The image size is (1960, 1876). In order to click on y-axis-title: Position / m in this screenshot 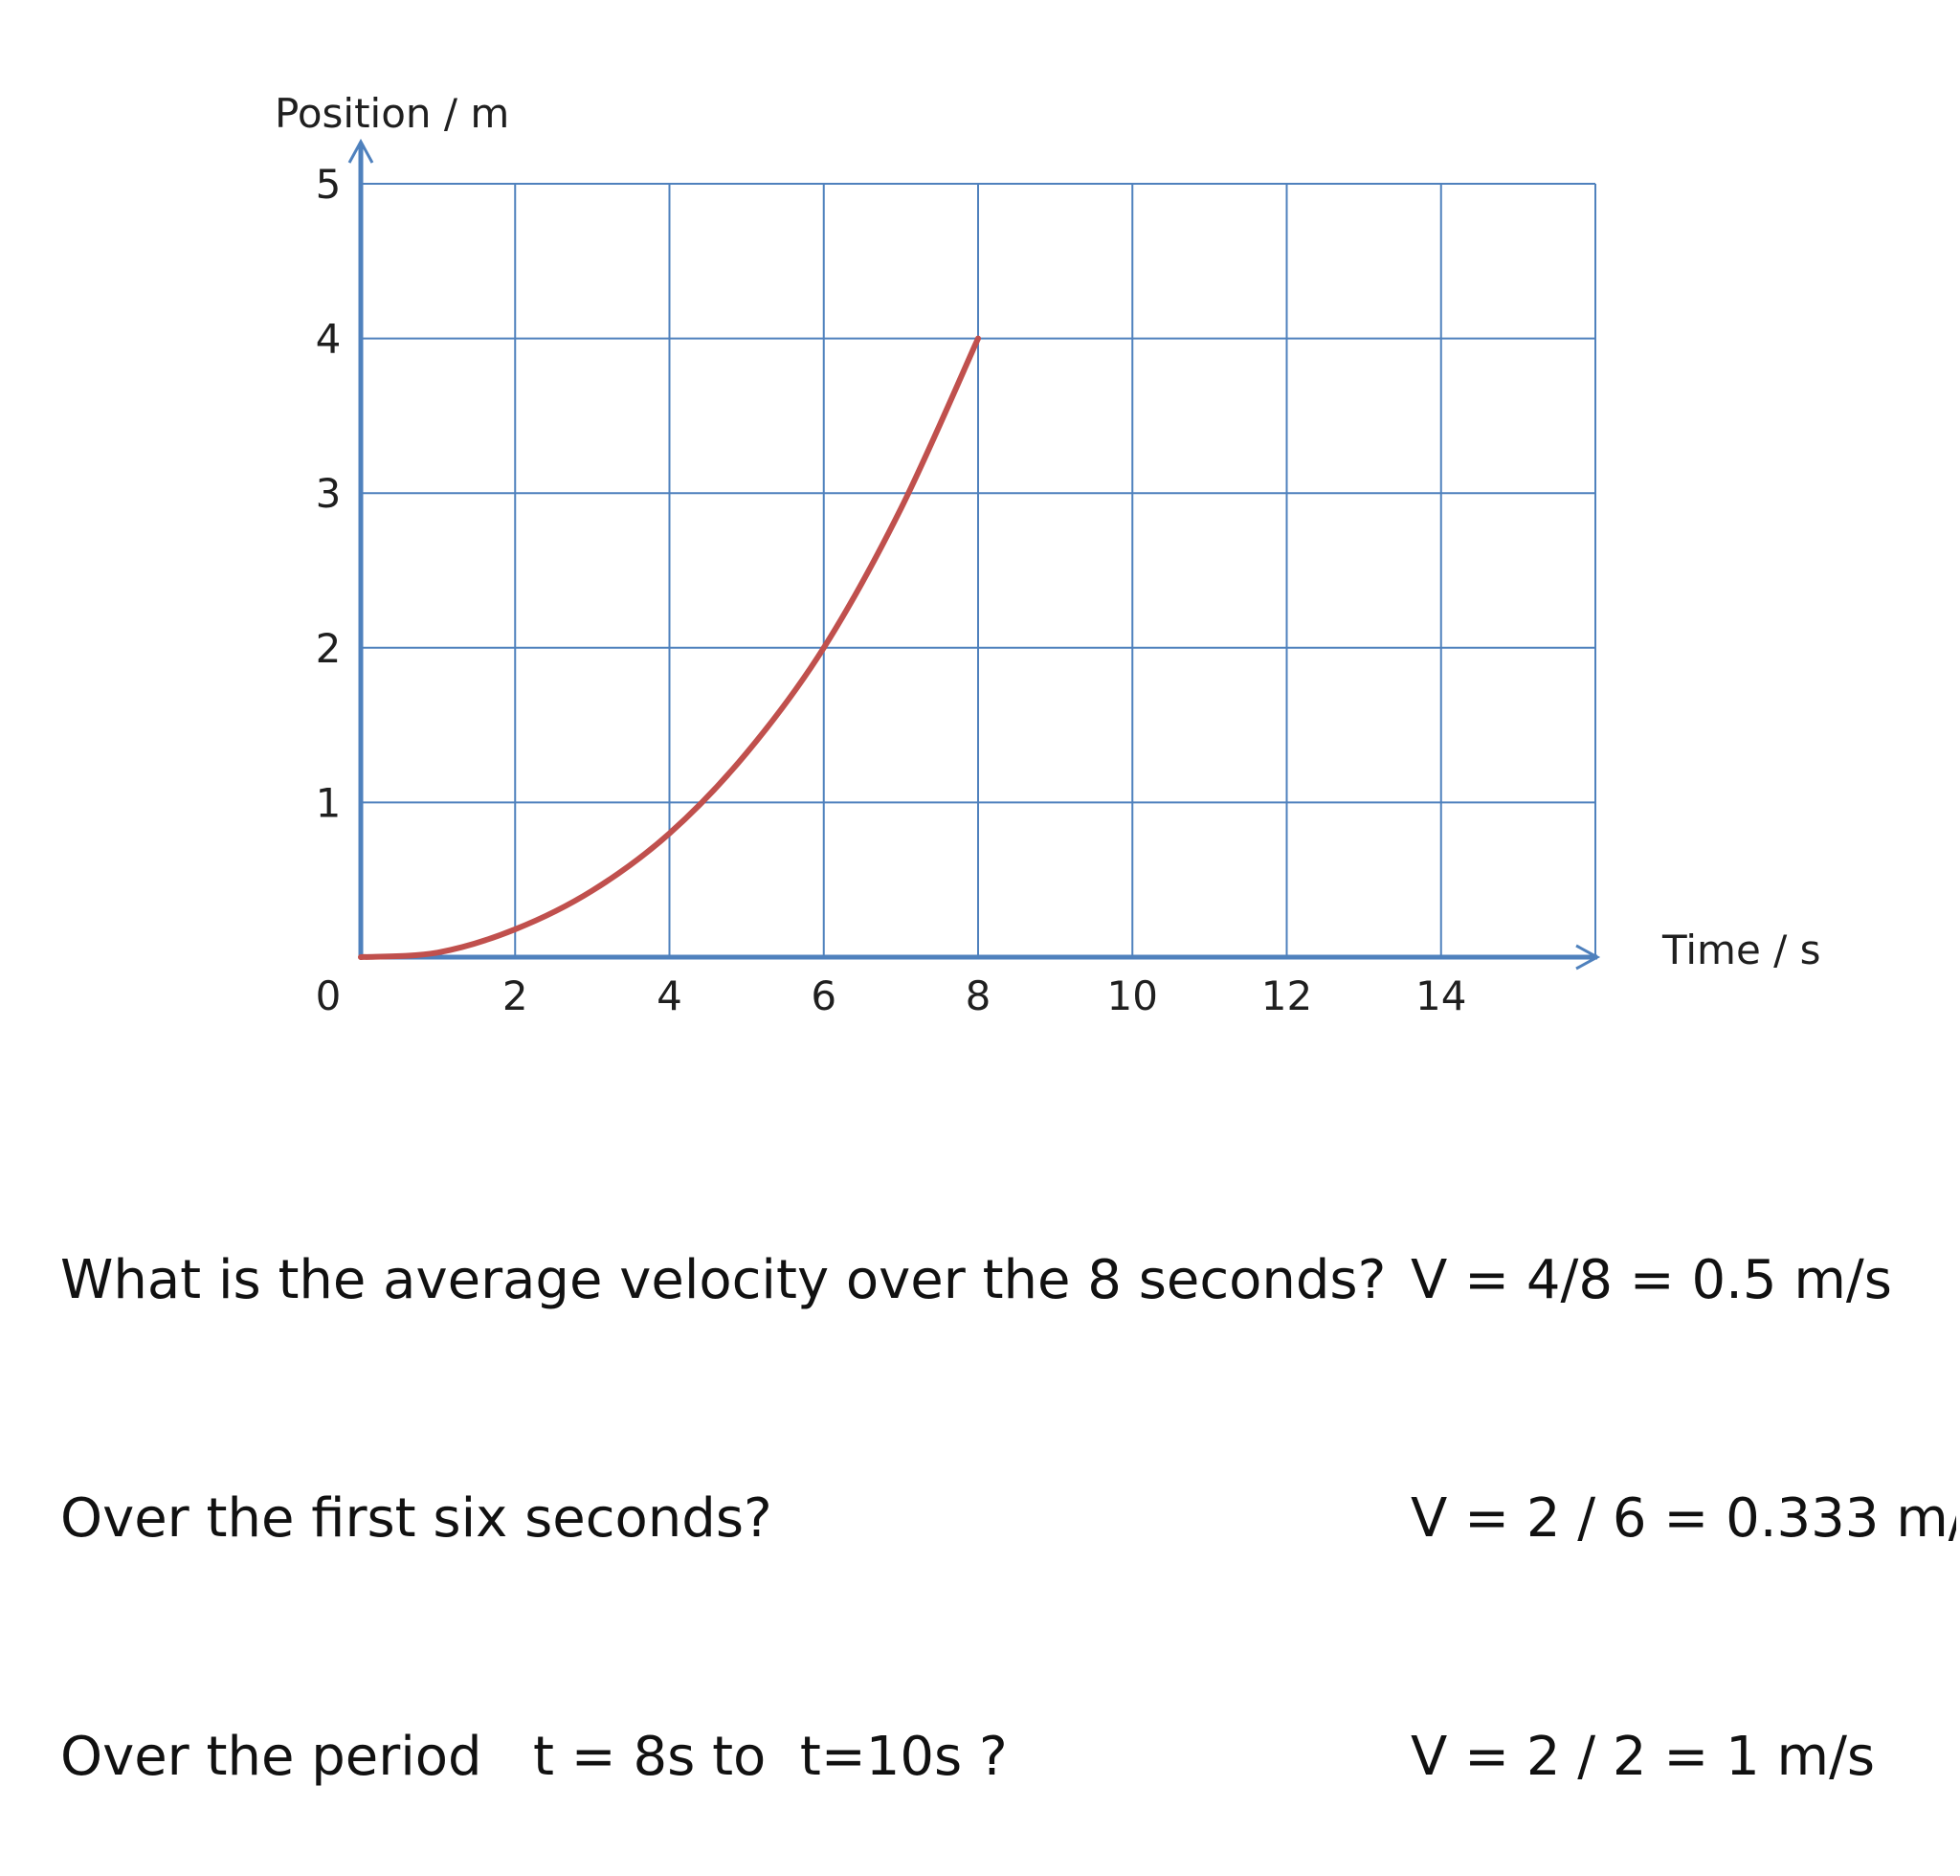, I will do `click(392, 113)`.